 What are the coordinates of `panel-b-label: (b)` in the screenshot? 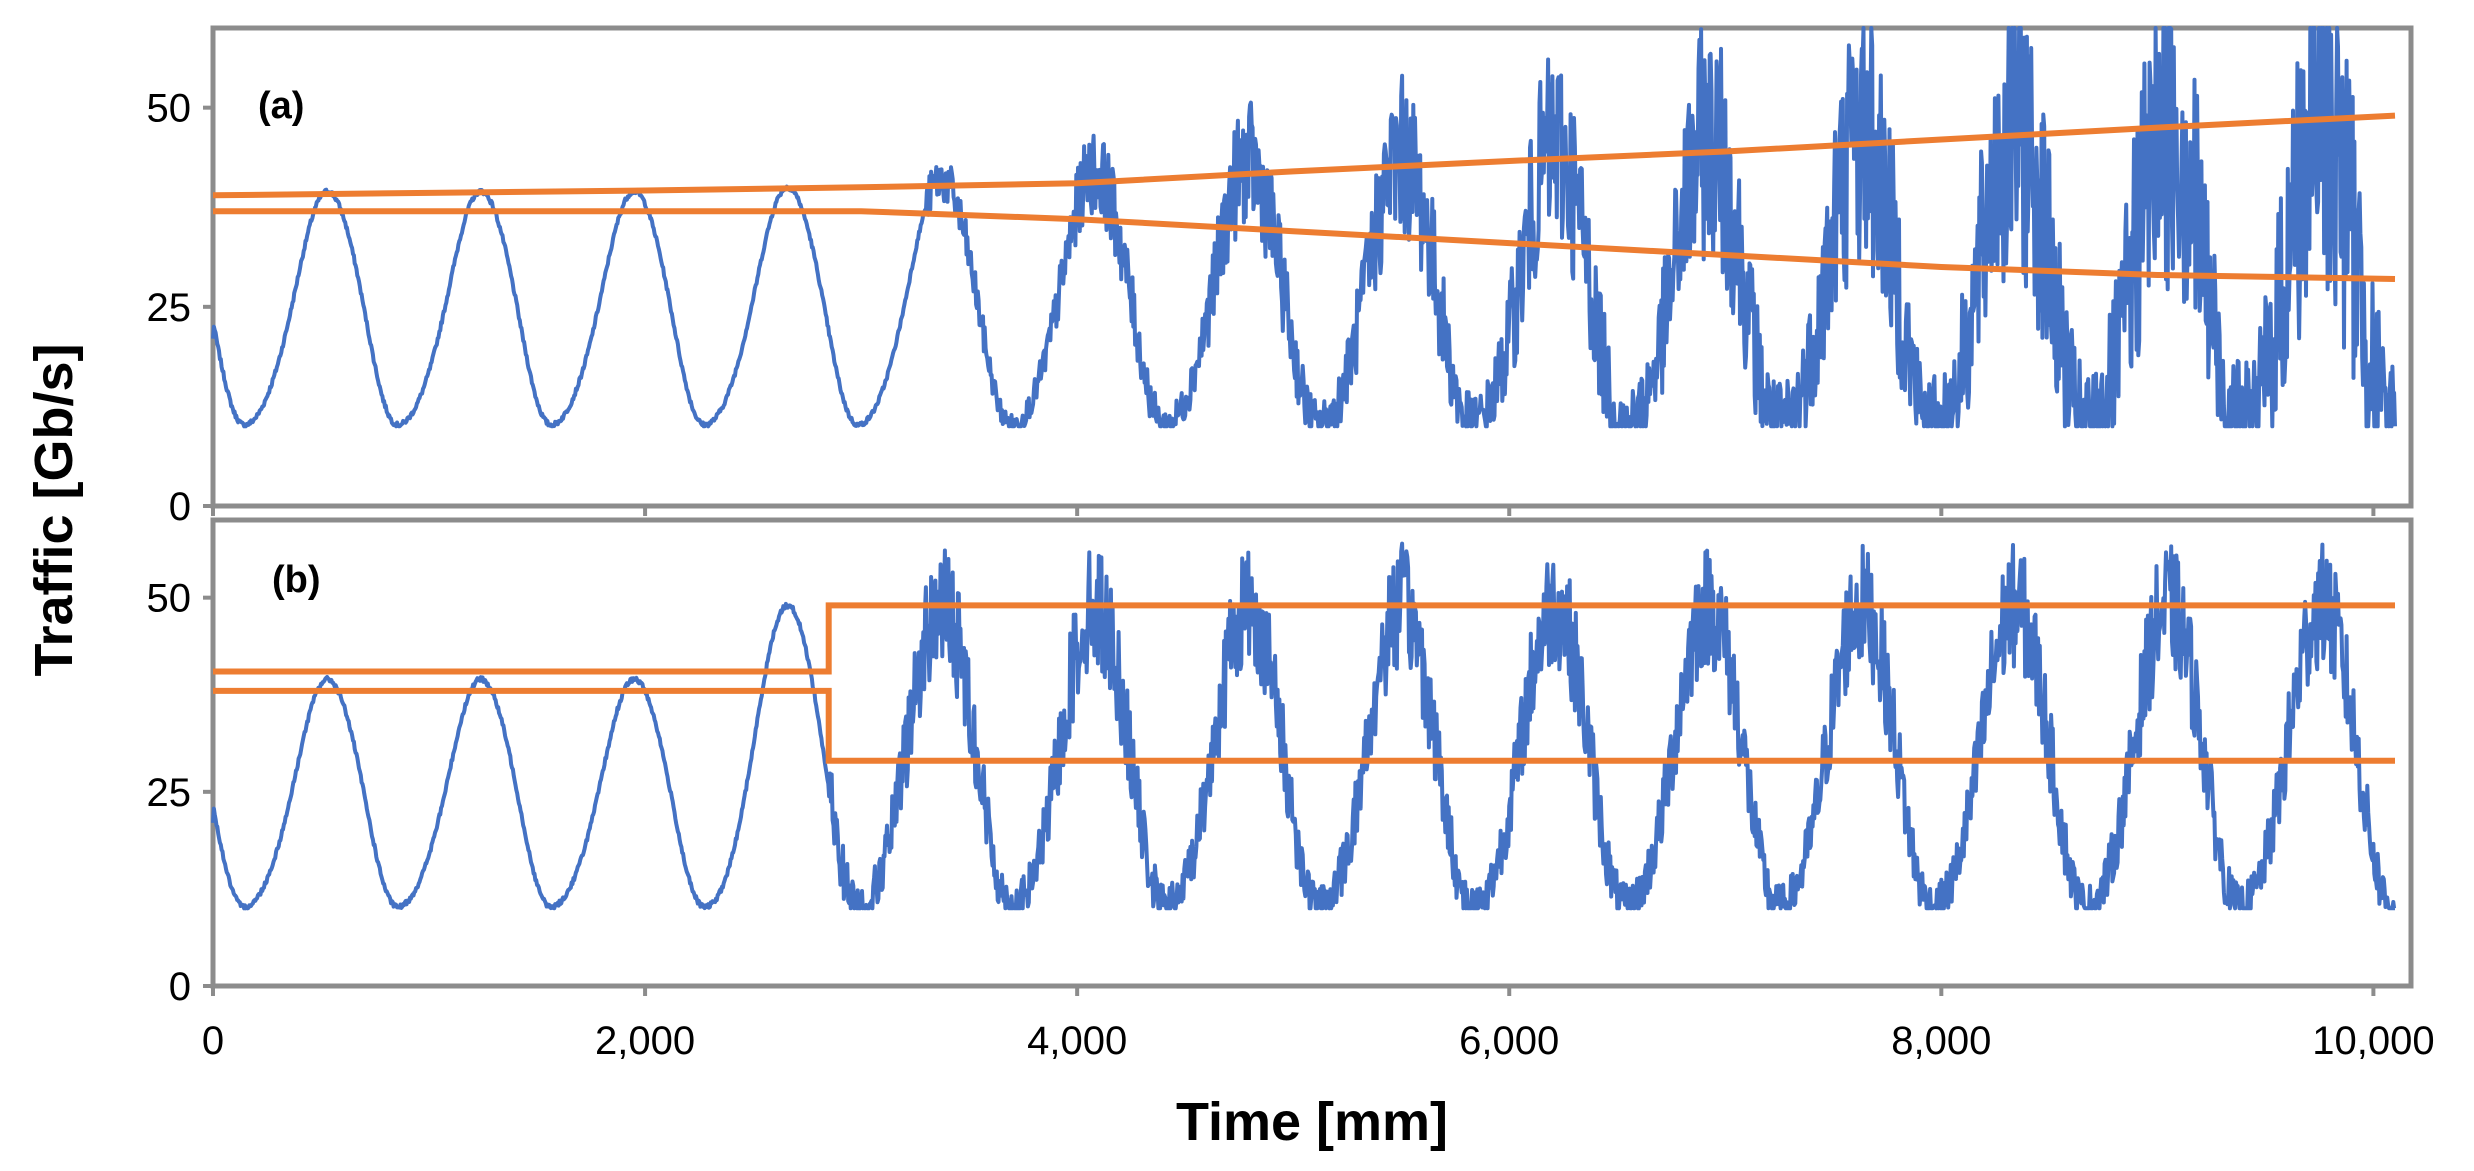 It's located at (296, 580).